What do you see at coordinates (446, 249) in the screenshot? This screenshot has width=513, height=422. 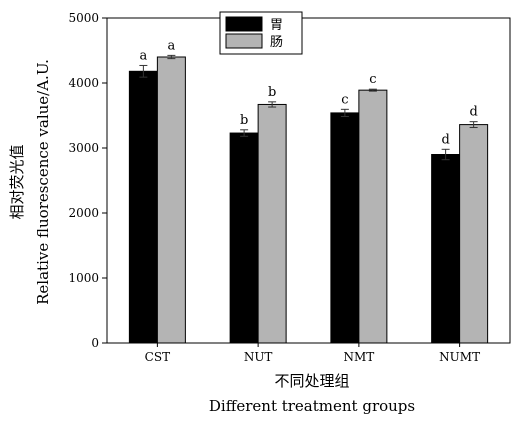 I see `bar-1-numt` at bounding box center [446, 249].